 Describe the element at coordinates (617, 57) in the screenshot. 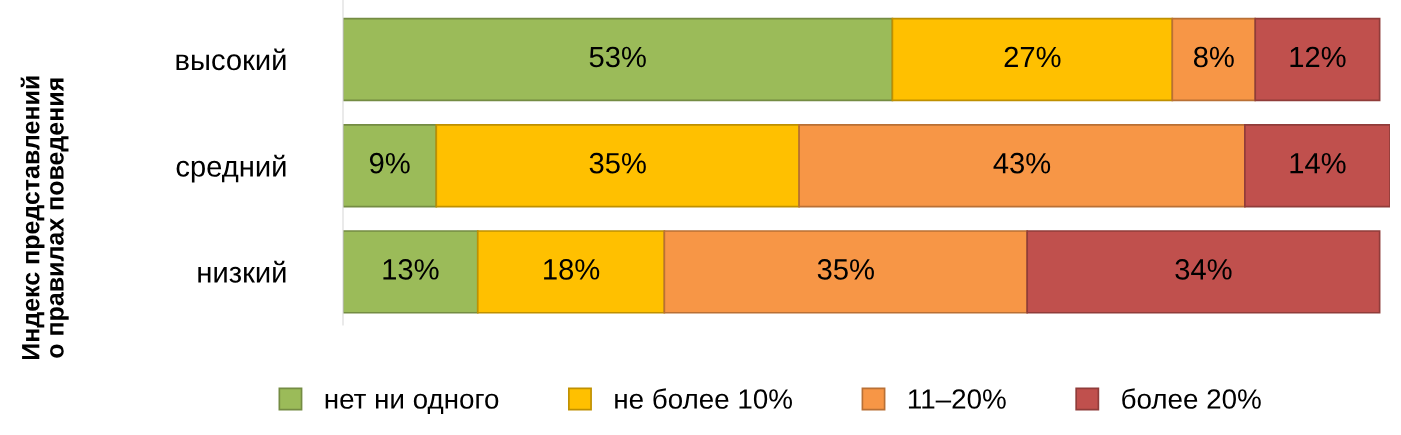

I see `data-label: 53%` at that location.